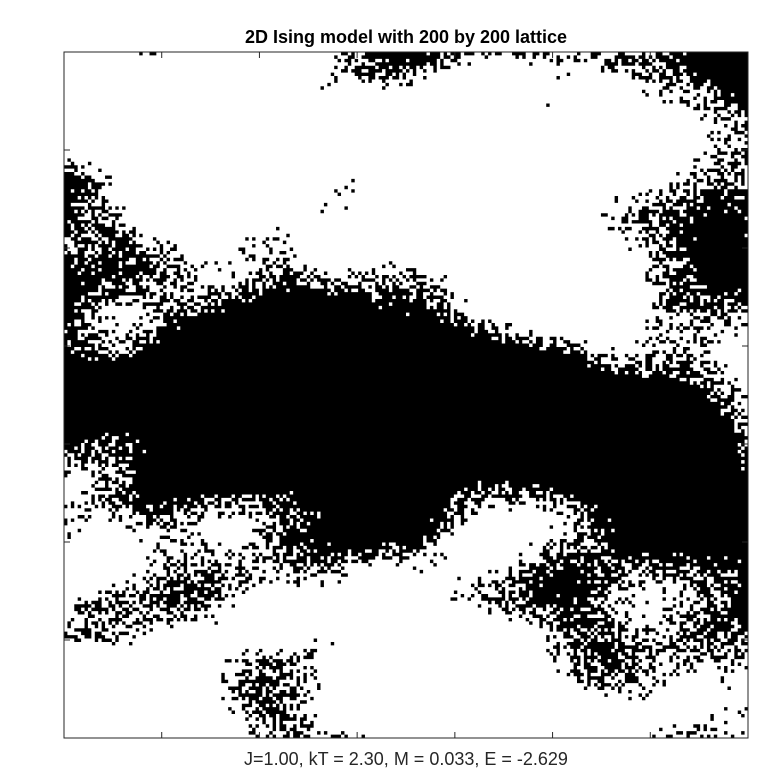 Image resolution: width=782 pixels, height=782 pixels. What do you see at coordinates (406, 37) in the screenshot?
I see `chart-title: 2D Ising model with 200 by 200 lattice` at bounding box center [406, 37].